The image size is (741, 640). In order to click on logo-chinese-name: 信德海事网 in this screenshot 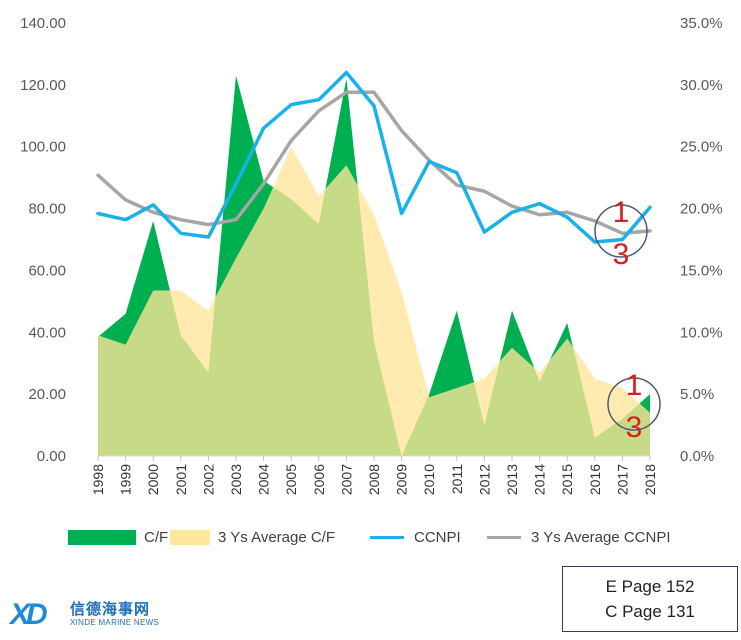, I will do `click(110, 609)`.